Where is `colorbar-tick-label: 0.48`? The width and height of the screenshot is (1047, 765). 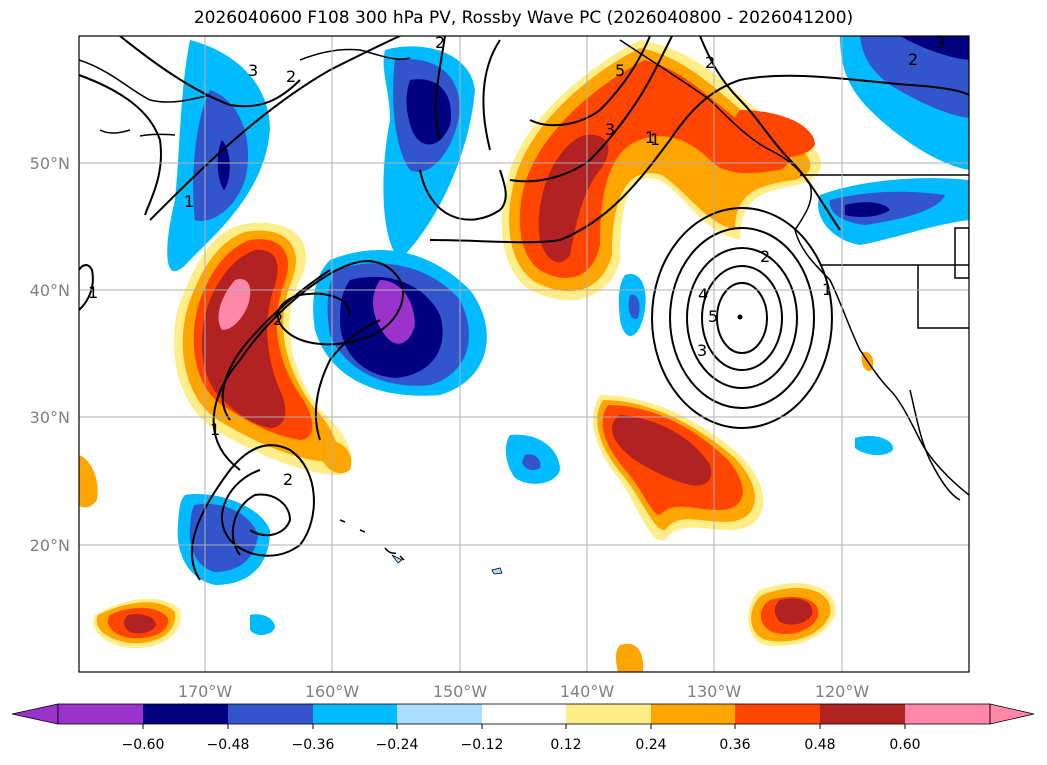
colorbar-tick-label: 0.48 is located at coordinates (819, 745).